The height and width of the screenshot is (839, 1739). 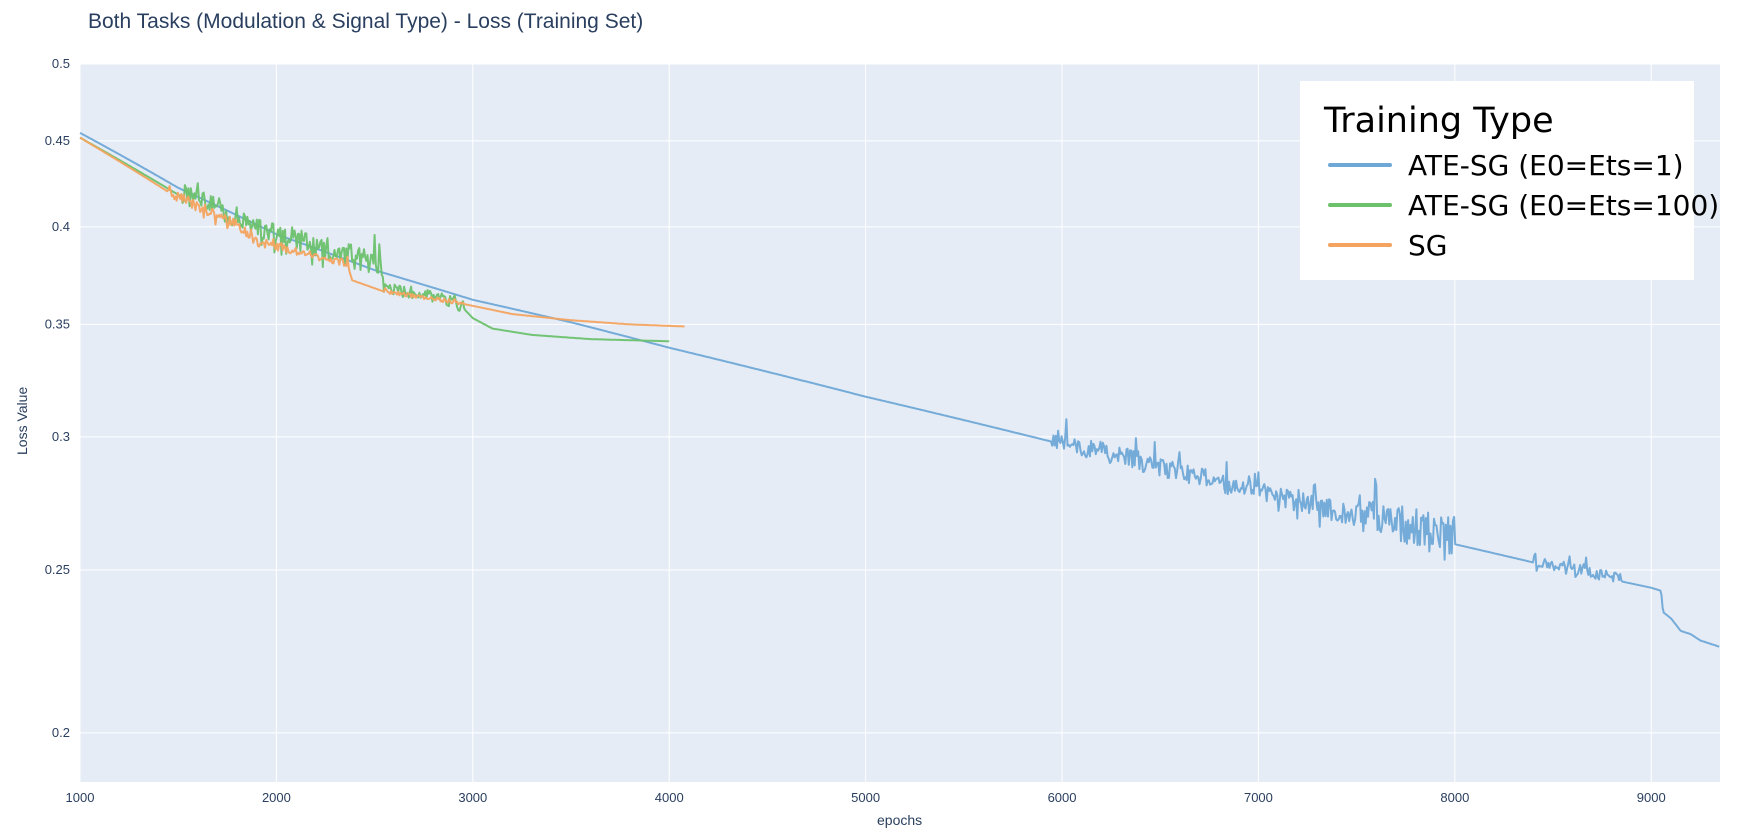 What do you see at coordinates (22, 420) in the screenshot?
I see `y-axis-label: Loss Value` at bounding box center [22, 420].